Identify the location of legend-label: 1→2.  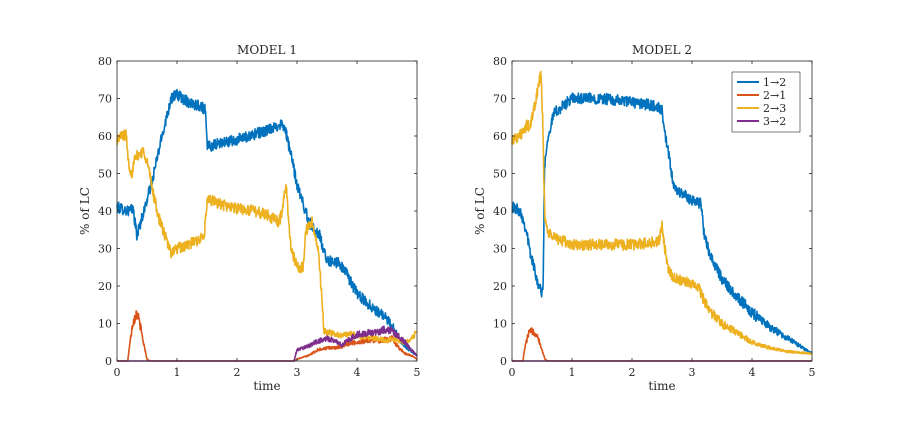
(774, 82).